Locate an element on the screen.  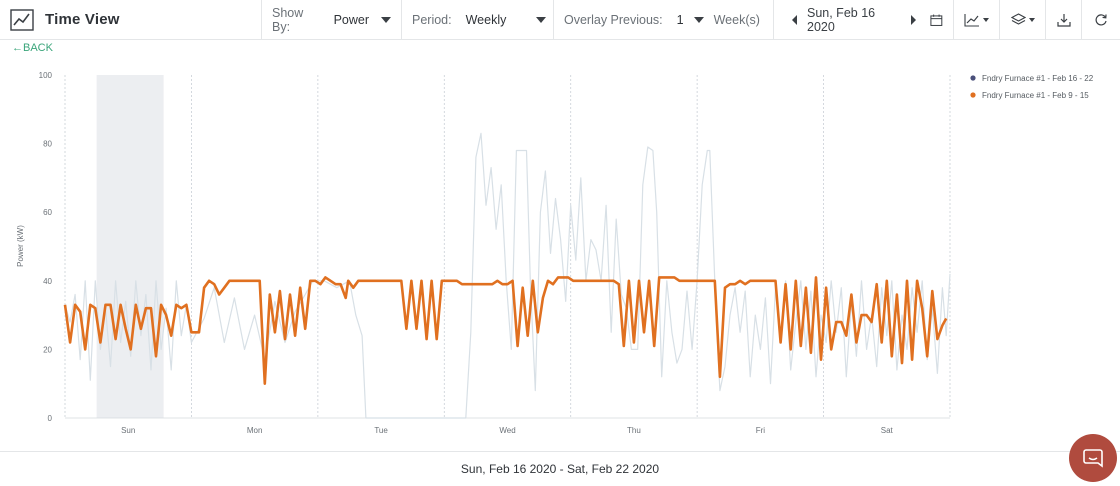
x-tick-label: Fri is located at coordinates (761, 430).